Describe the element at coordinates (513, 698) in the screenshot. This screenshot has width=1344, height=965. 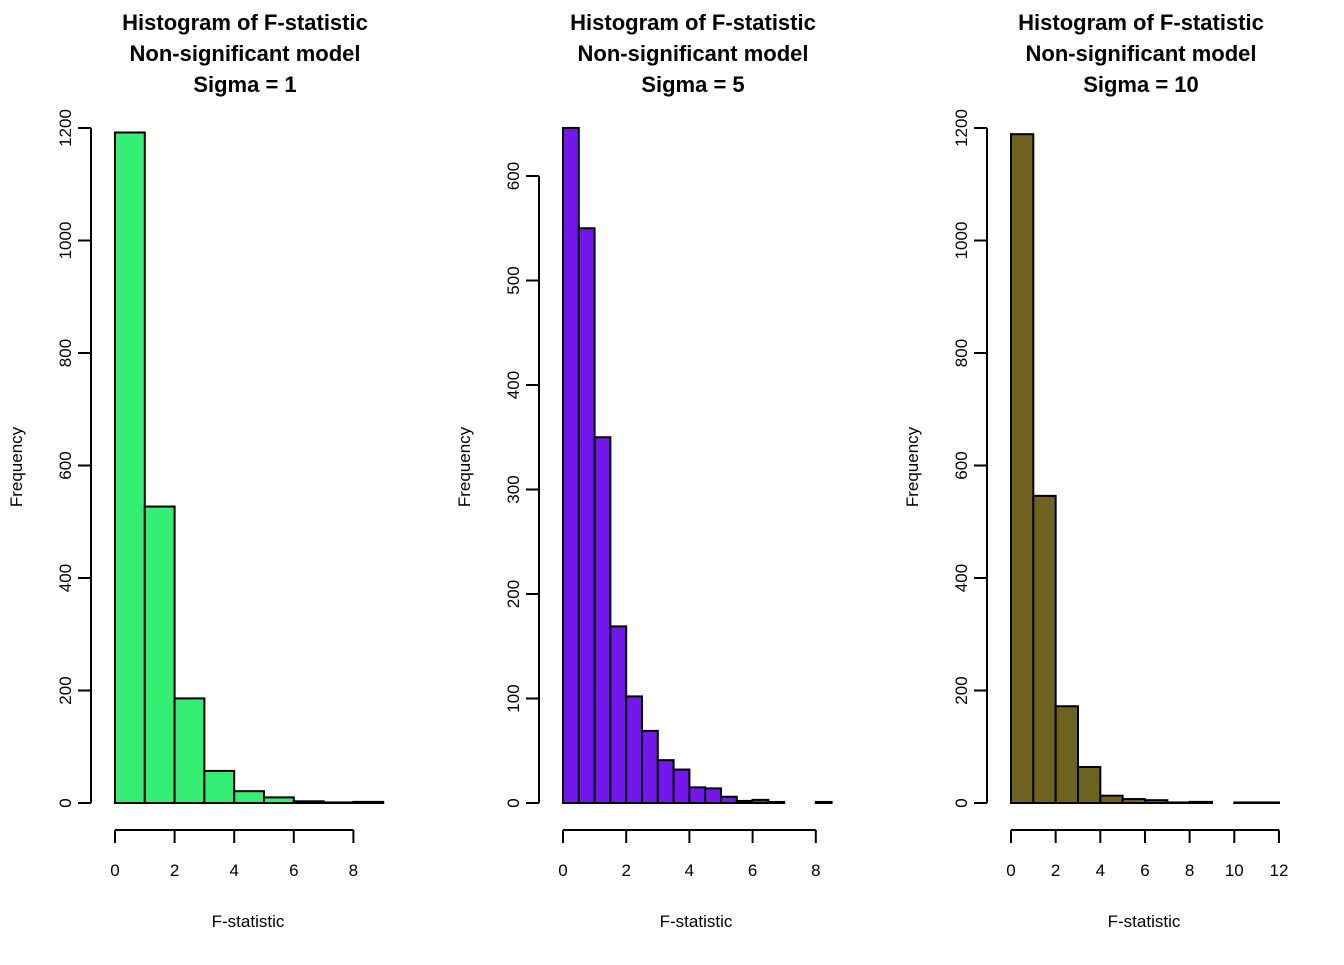
I see `y-tick-label: 100` at that location.